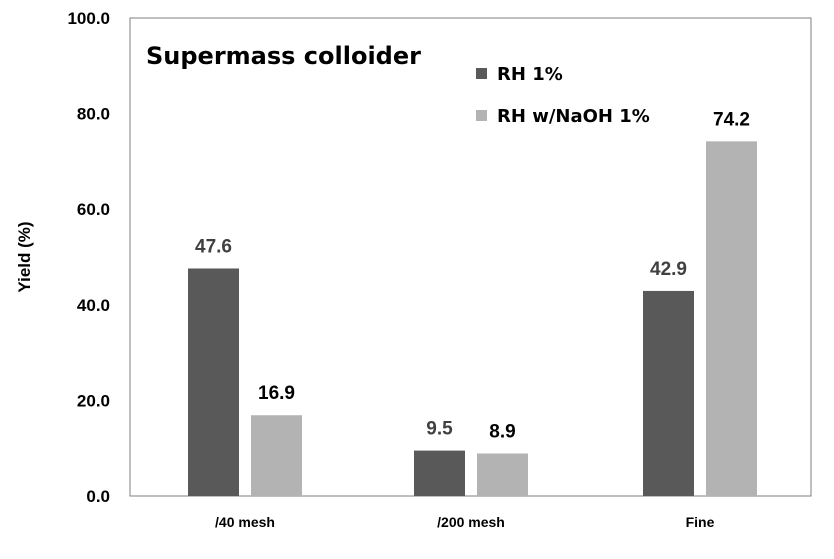 The height and width of the screenshot is (559, 834). Describe the element at coordinates (283, 56) in the screenshot. I see `chart-title: Supermass colloider` at that location.